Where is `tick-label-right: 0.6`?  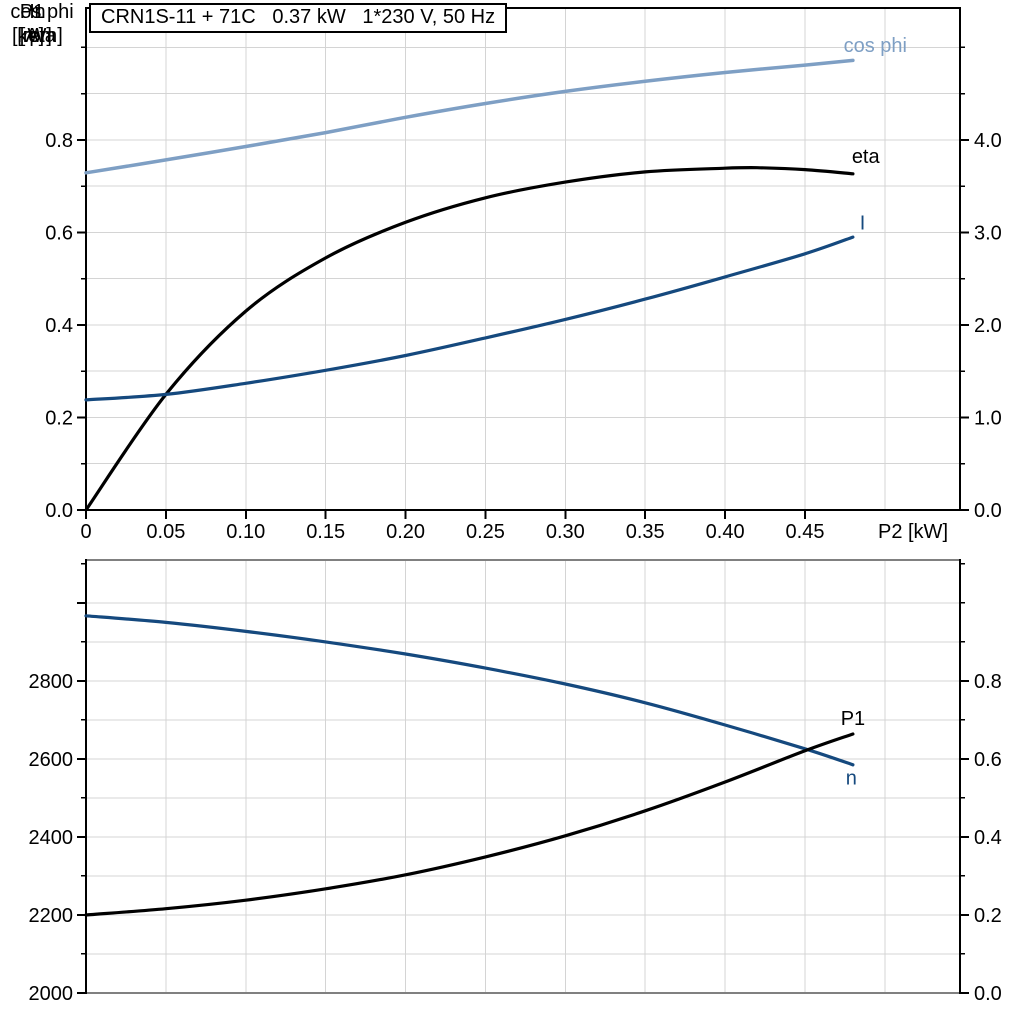 tick-label-right: 0.6 is located at coordinates (988, 760).